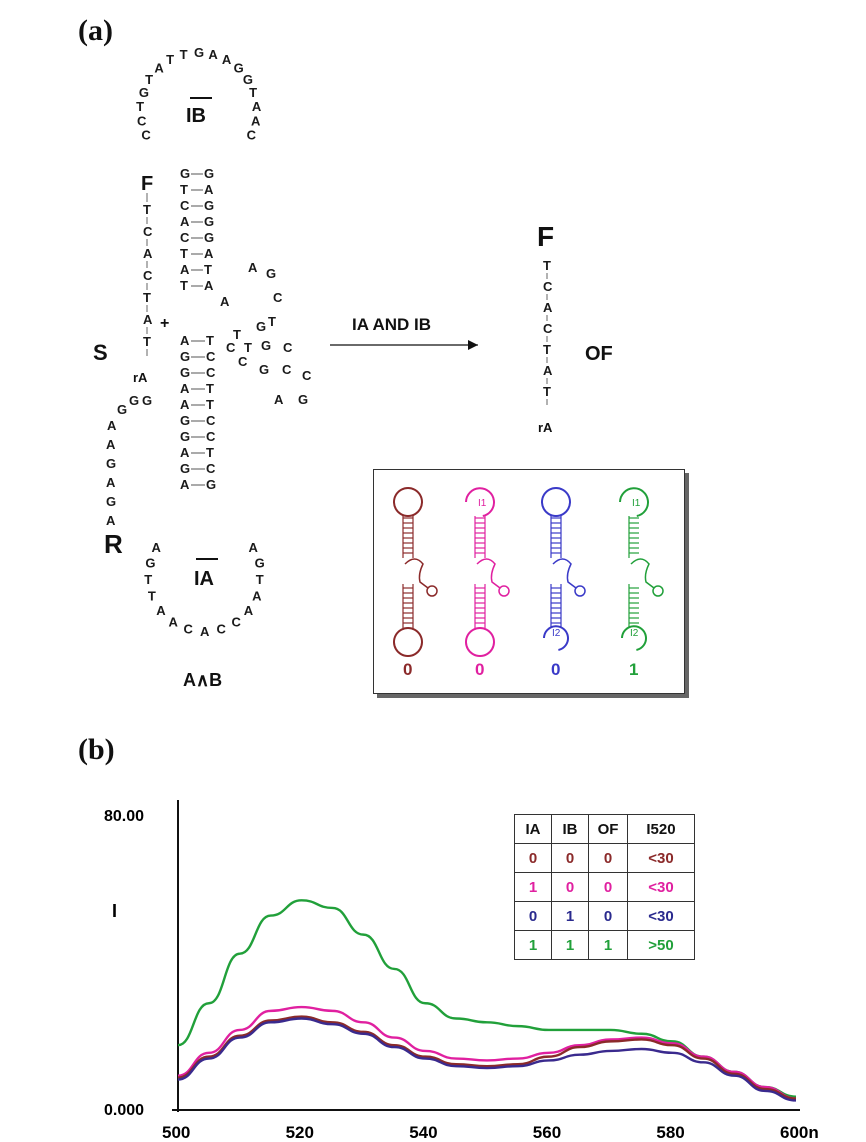 The height and width of the screenshot is (1142, 866). What do you see at coordinates (570, 829) in the screenshot?
I see `header-ib: IB` at bounding box center [570, 829].